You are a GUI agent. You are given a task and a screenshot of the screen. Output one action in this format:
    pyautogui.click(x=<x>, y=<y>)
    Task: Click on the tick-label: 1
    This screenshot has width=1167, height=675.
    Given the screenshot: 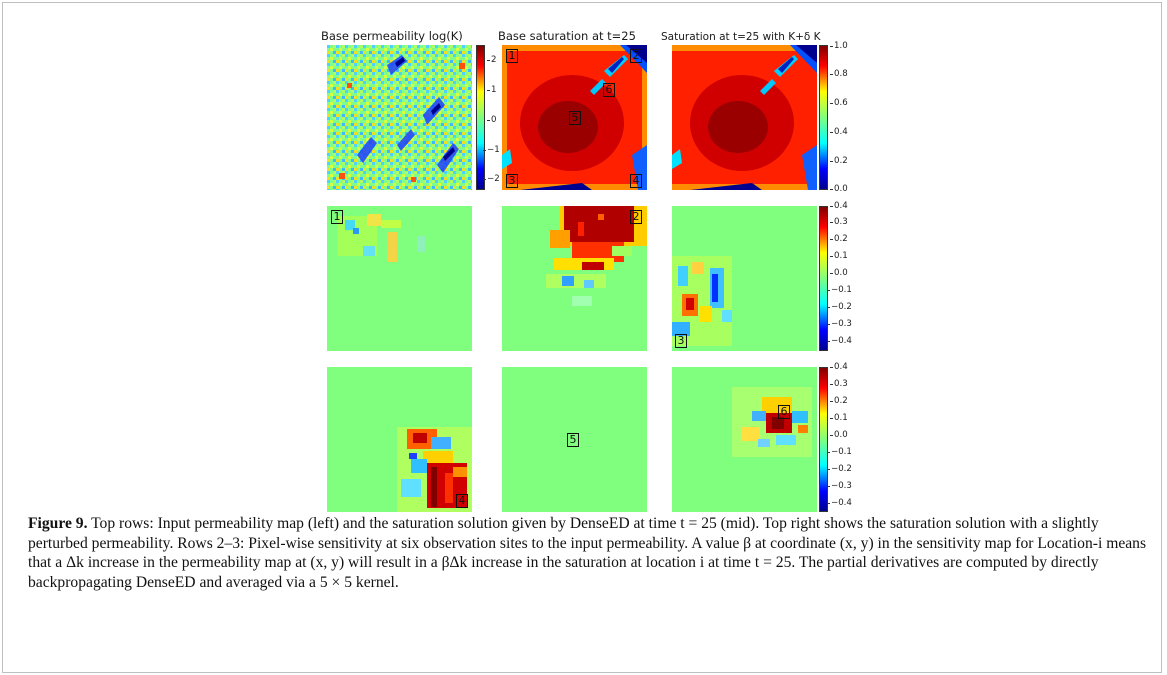 What is the action you would take?
    pyautogui.click(x=491, y=90)
    